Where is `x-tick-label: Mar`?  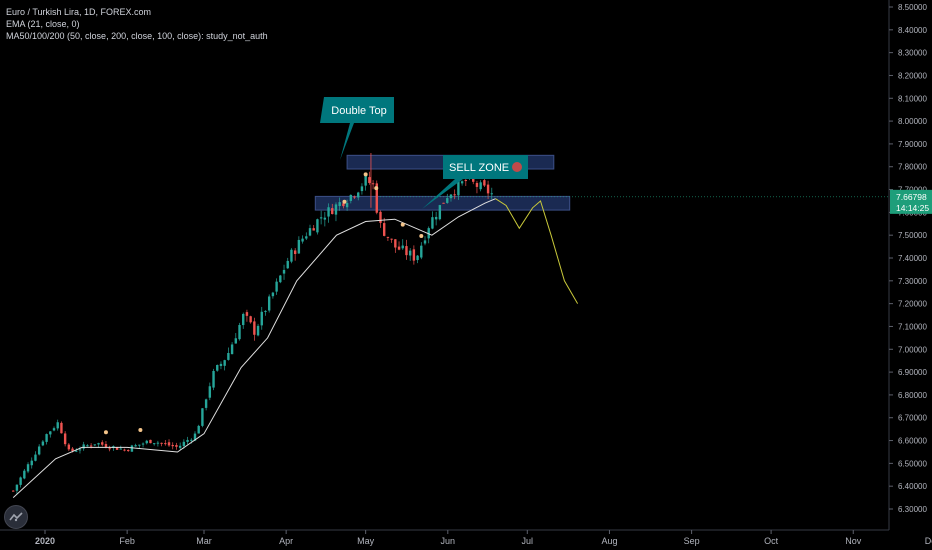
x-tick-label: Mar is located at coordinates (204, 541).